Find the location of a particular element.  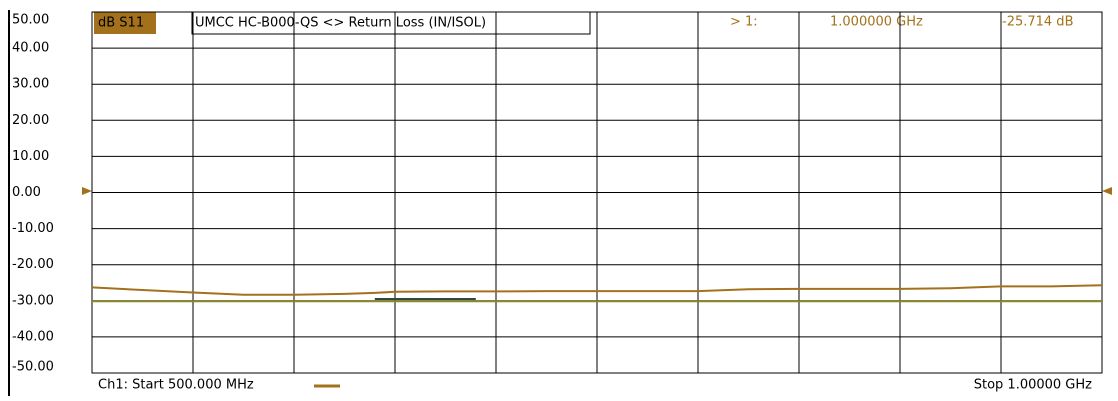

trace-label: dB S11 is located at coordinates (121, 23).